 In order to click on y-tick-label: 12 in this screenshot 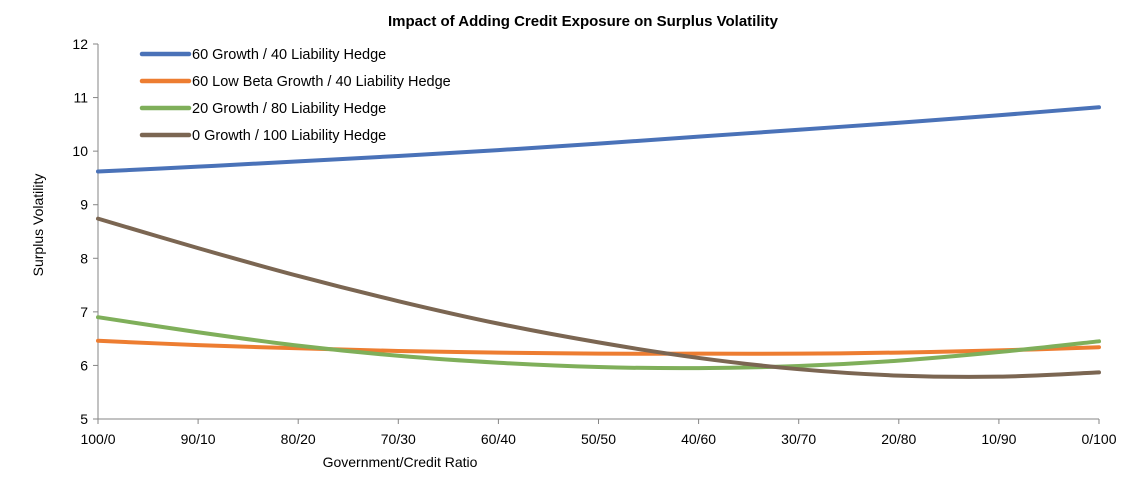, I will do `click(80, 44)`.